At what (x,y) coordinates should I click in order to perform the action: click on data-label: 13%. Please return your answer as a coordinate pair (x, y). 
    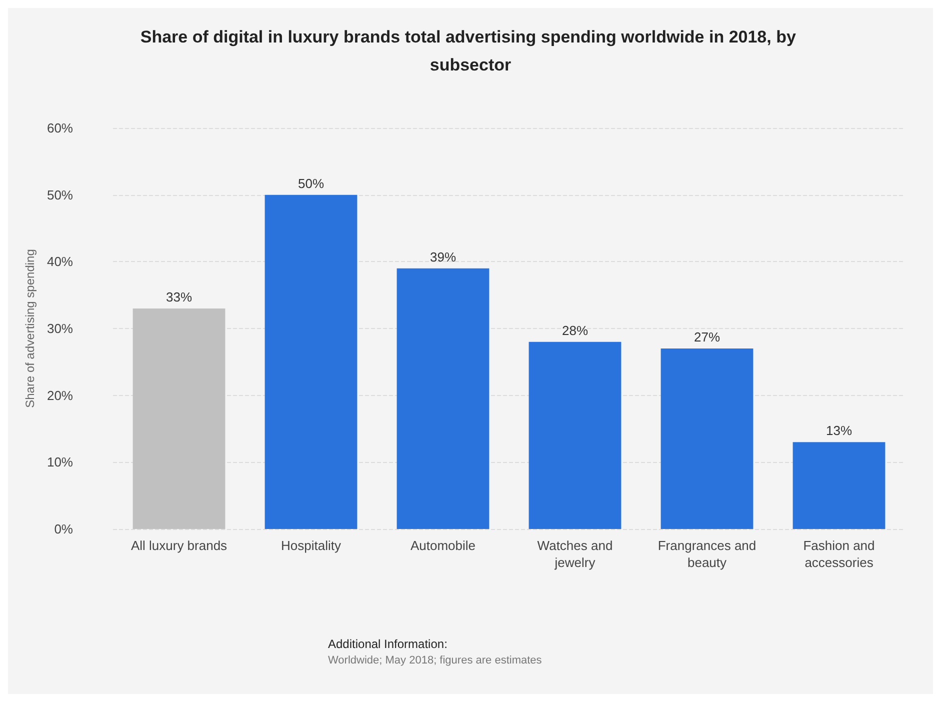
    Looking at the image, I should click on (839, 430).